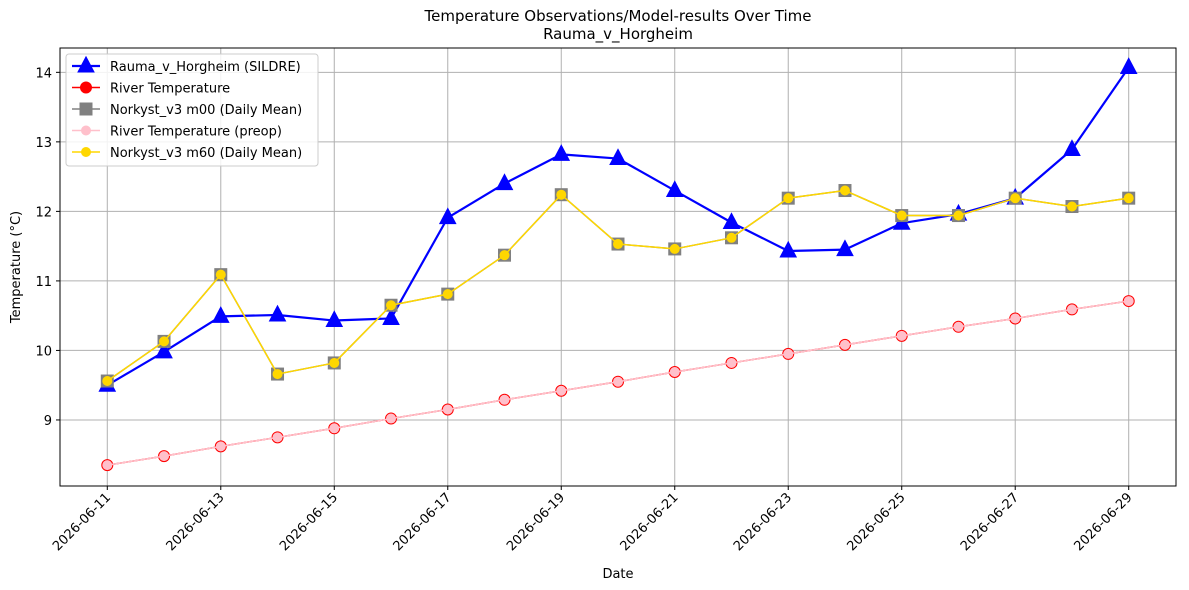  What do you see at coordinates (16, 267) in the screenshot?
I see `y-axis-label: Temperature (°C)` at bounding box center [16, 267].